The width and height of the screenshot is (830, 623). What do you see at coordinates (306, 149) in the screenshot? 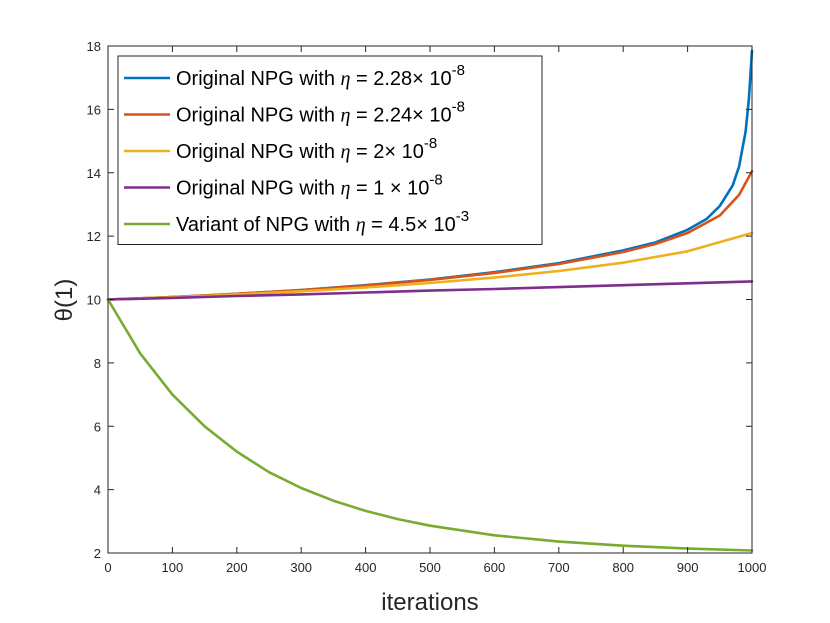
I see `legend-entry-3: Original NPG with η = 2× 10-8` at bounding box center [306, 149].